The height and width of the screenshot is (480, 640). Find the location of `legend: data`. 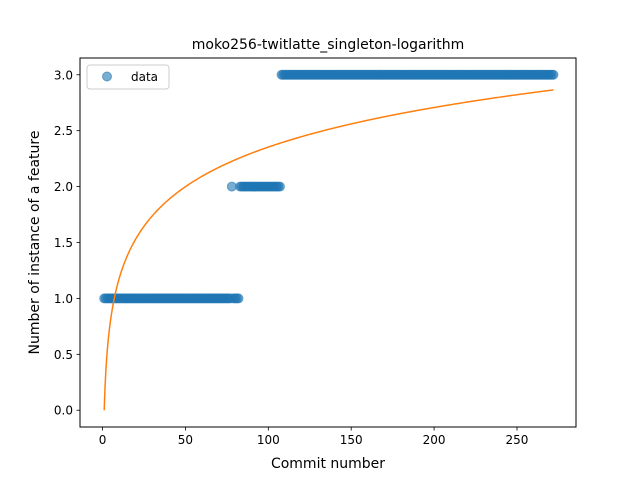

legend: data is located at coordinates (128, 77).